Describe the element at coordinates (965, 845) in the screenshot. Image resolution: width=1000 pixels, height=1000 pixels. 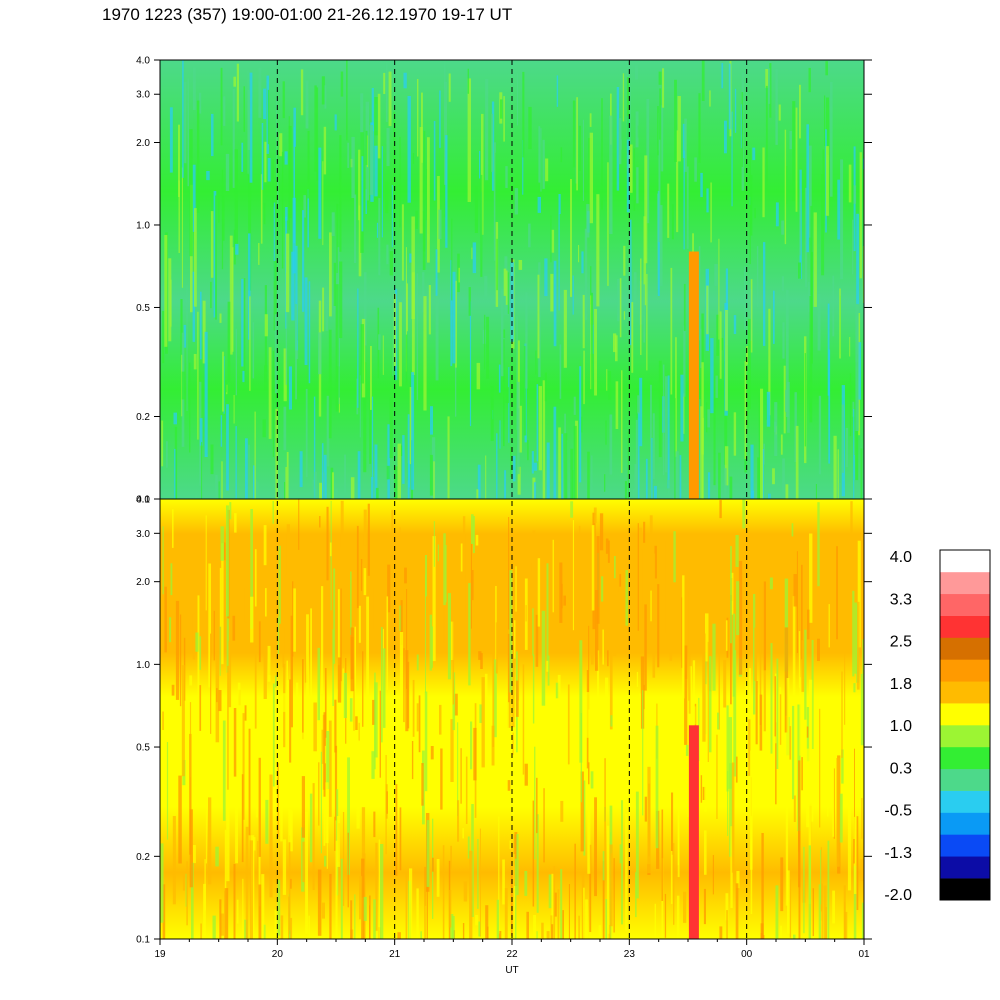
I see `colorbar-swatch` at that location.